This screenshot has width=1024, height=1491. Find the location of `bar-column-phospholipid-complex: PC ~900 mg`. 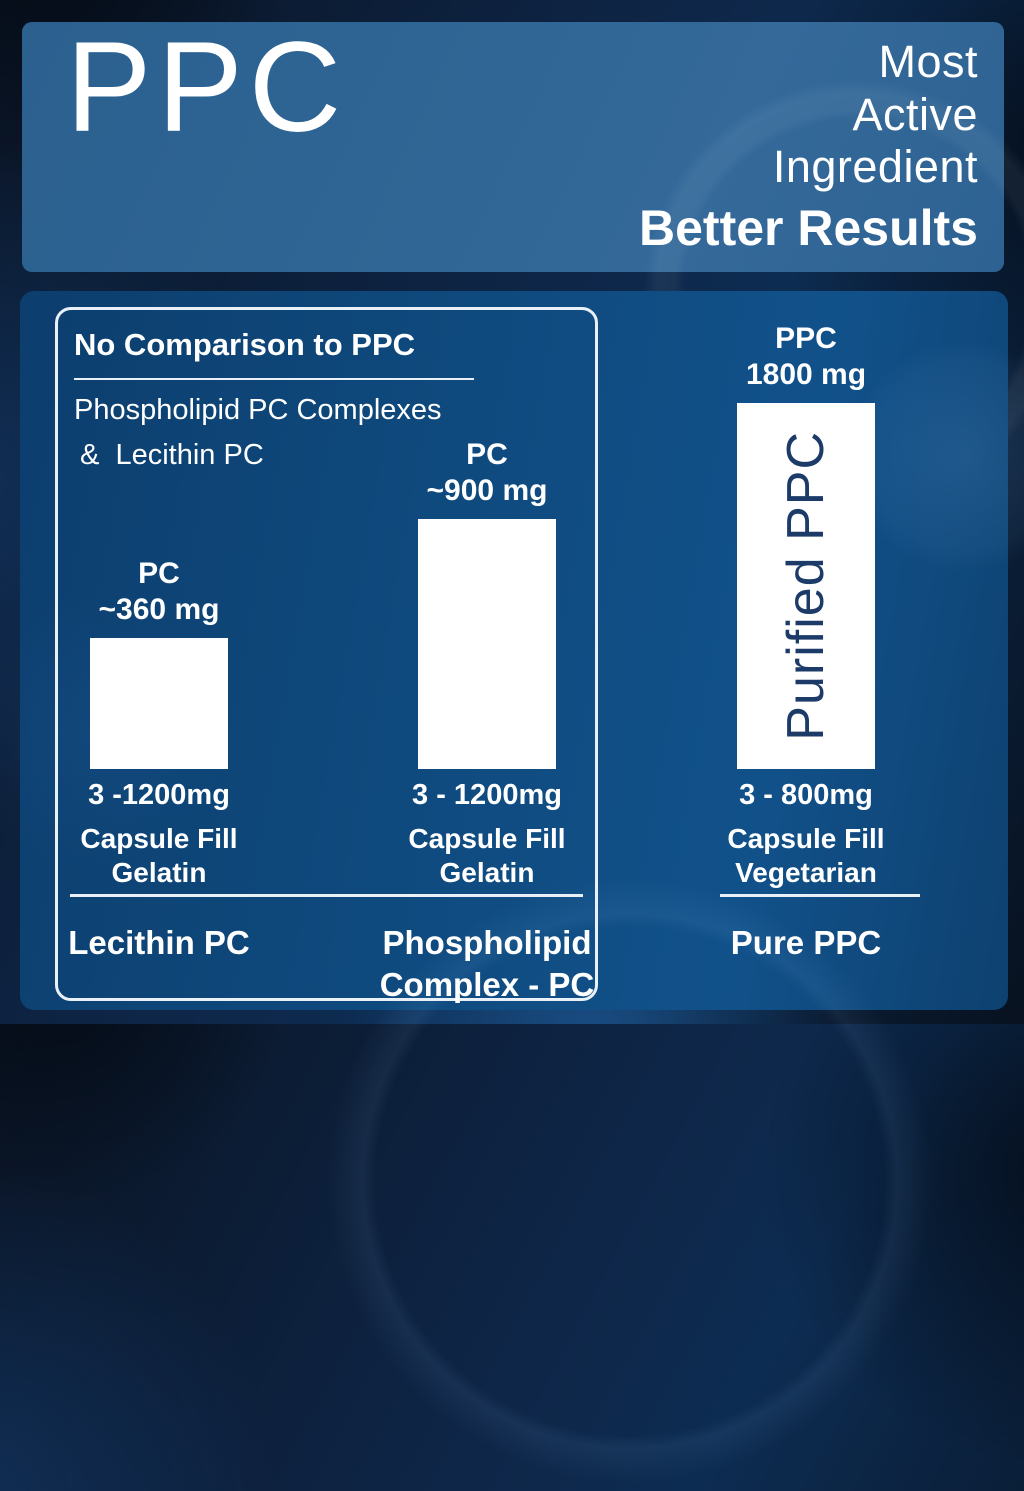

bar-column-phospholipid-complex: PC ~900 mg is located at coordinates (487, 530).